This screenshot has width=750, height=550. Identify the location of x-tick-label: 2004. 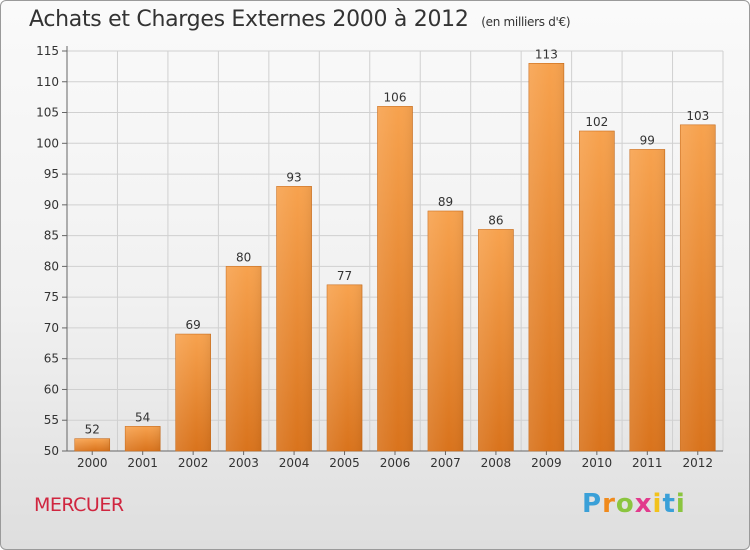
(294, 463).